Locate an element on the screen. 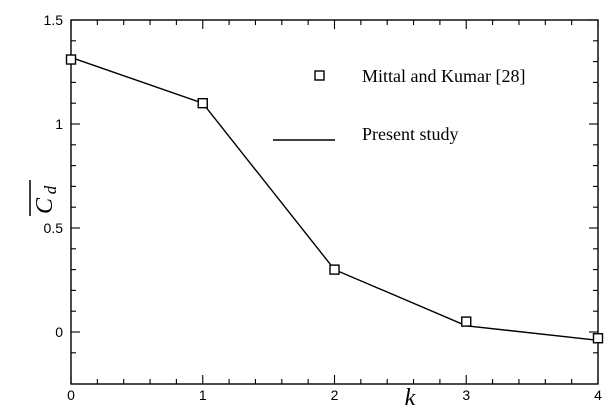  x-tick-label: 4 is located at coordinates (598, 395).